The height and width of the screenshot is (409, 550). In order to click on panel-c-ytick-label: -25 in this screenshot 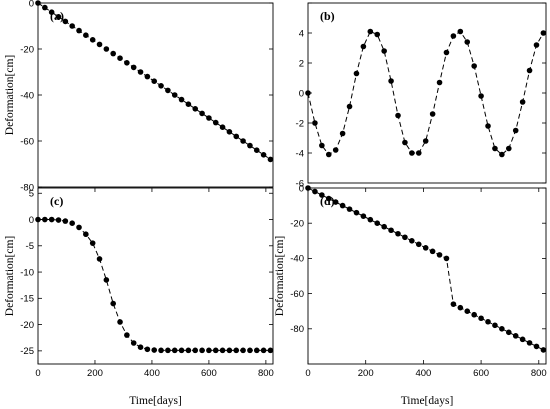, I will do `click(27, 351)`.